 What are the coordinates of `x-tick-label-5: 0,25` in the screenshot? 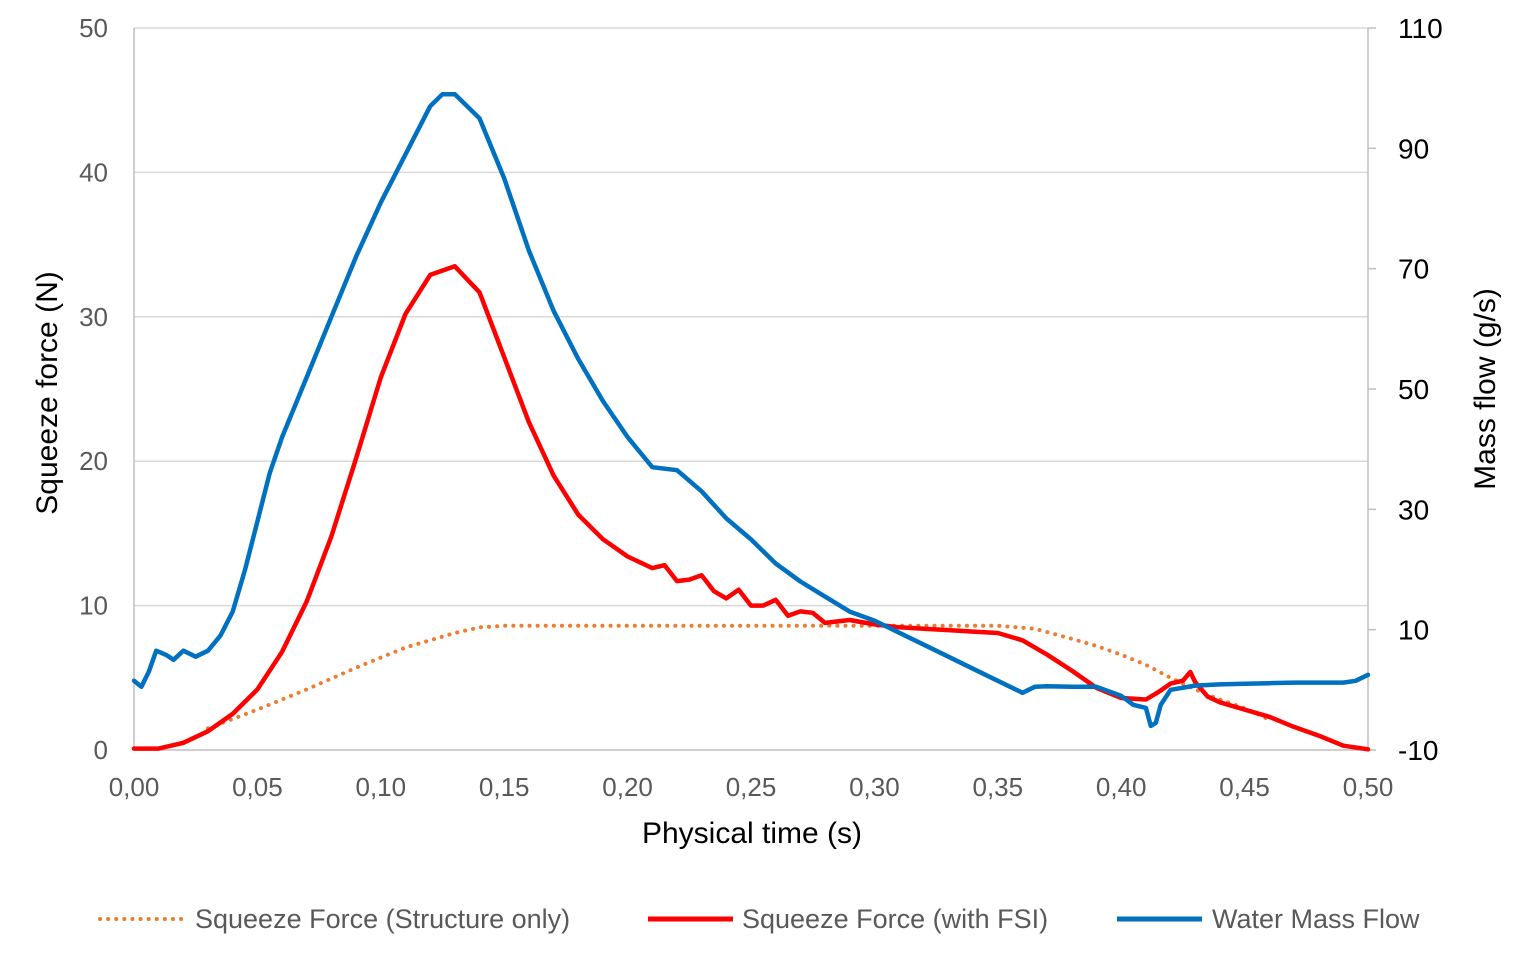 It's located at (751, 787).